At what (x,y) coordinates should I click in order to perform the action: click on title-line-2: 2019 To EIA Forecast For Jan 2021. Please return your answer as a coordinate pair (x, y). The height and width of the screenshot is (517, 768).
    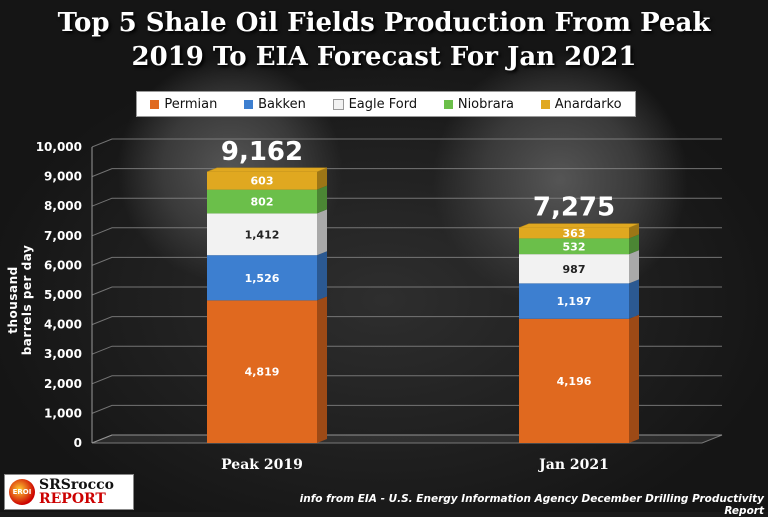
    Looking at the image, I should click on (384, 57).